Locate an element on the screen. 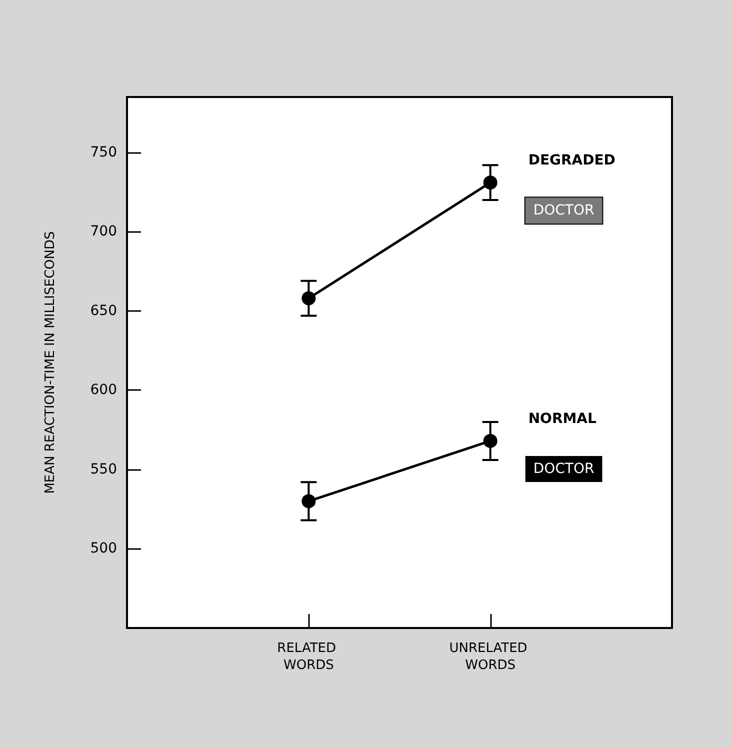 This screenshot has width=732, height=748. x-tick-label: RELATED WORDS is located at coordinates (308, 657).